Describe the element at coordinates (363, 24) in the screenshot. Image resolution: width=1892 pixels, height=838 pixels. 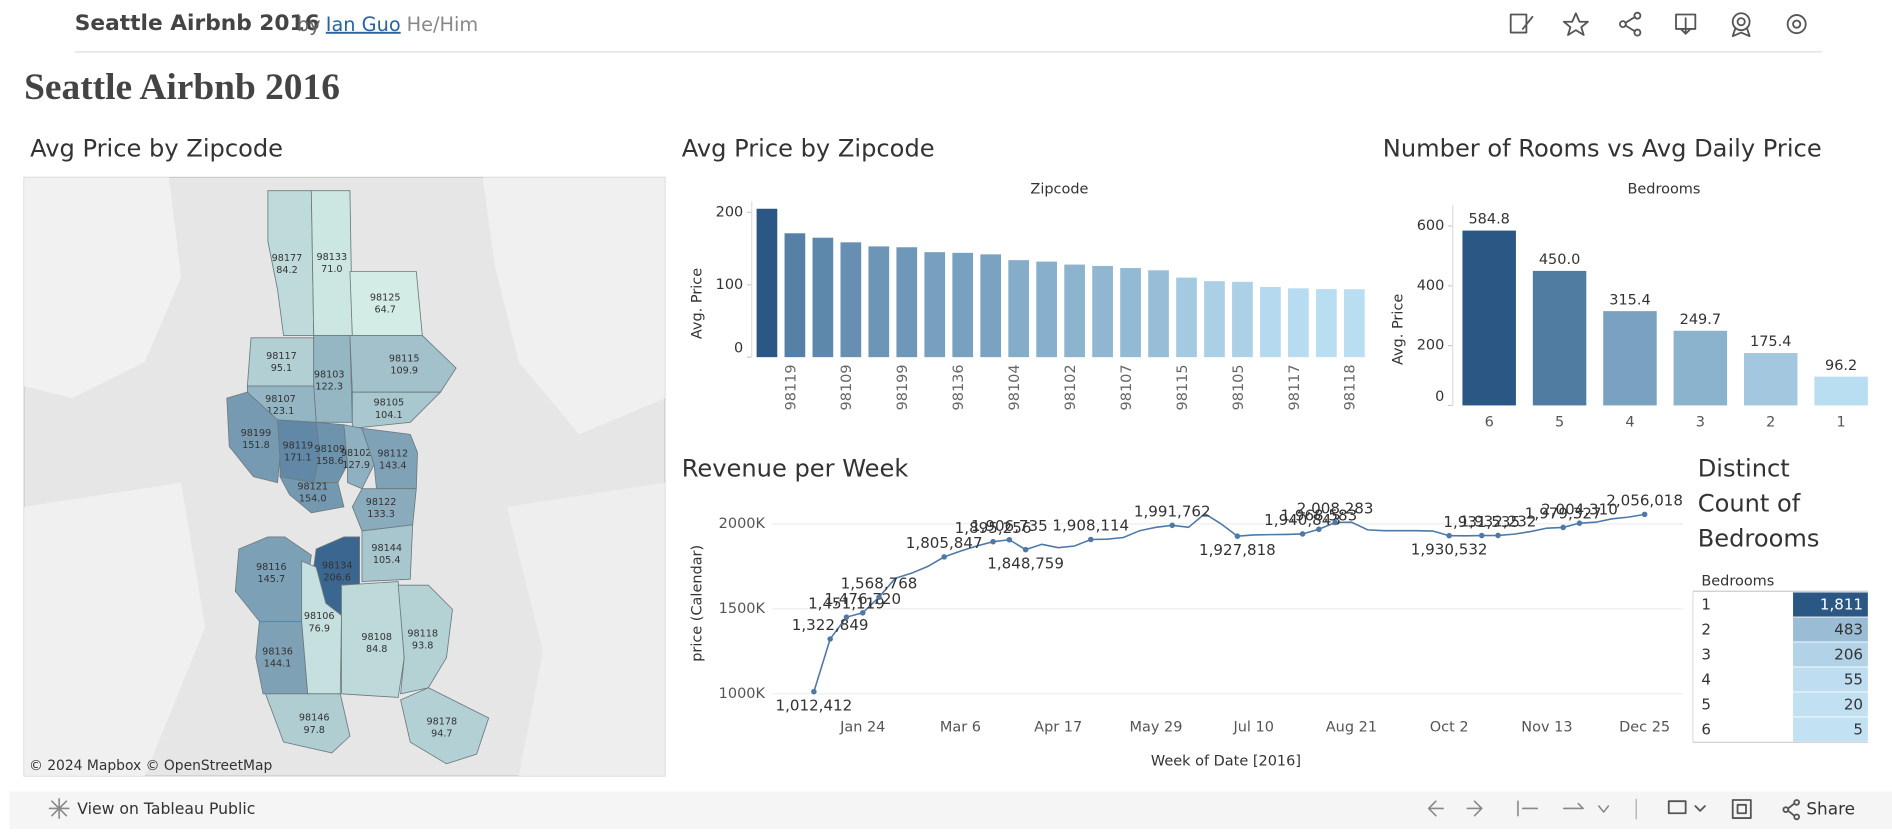
I see `author-link: Ian Guo` at that location.